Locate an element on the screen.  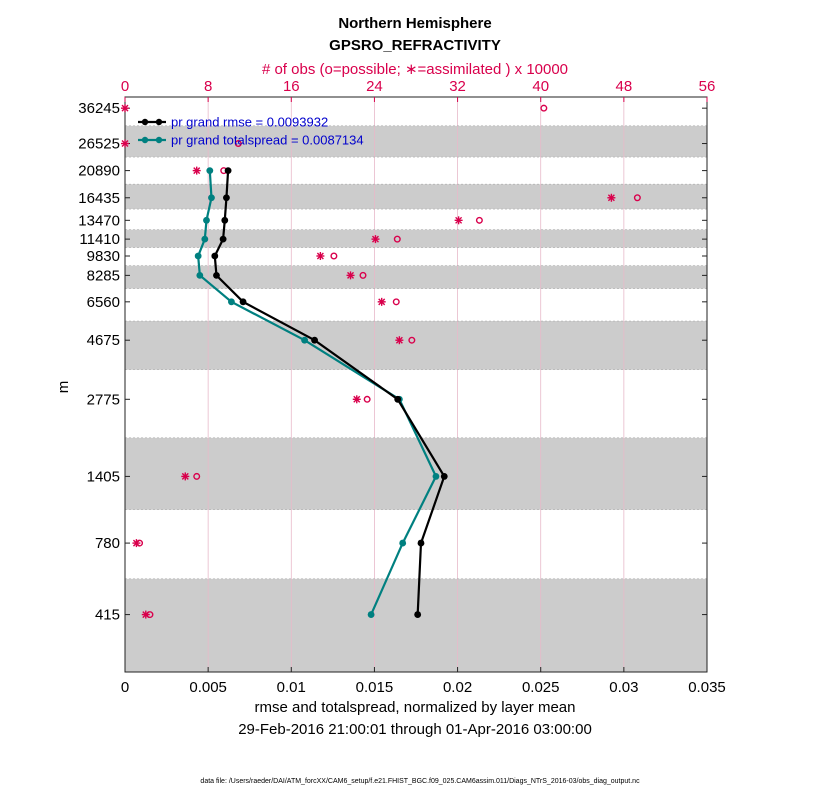
top-tick-label: 32 is located at coordinates (457, 86).